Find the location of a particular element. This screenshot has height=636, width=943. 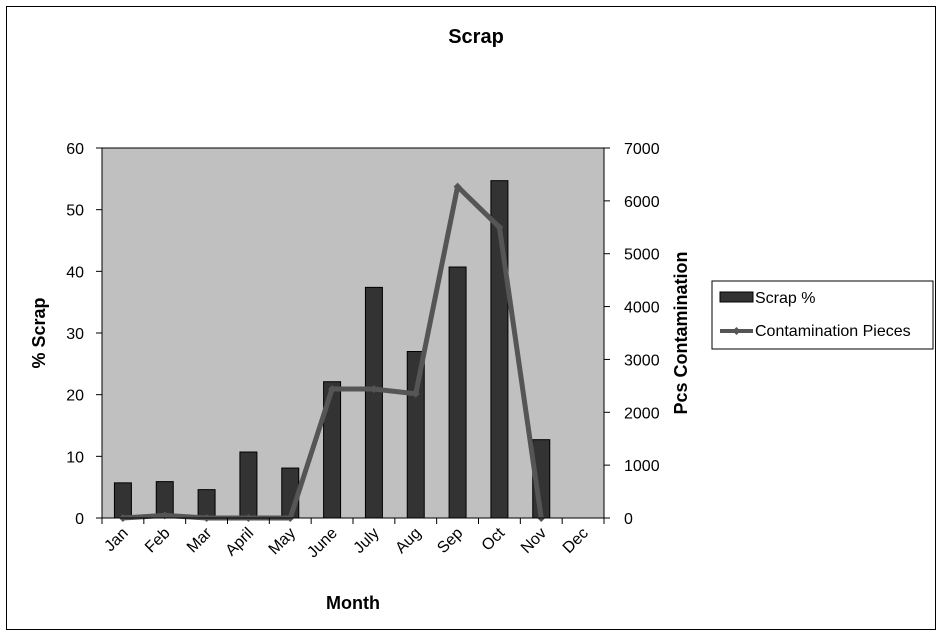

y-tick-label: 0 is located at coordinates (79, 519).